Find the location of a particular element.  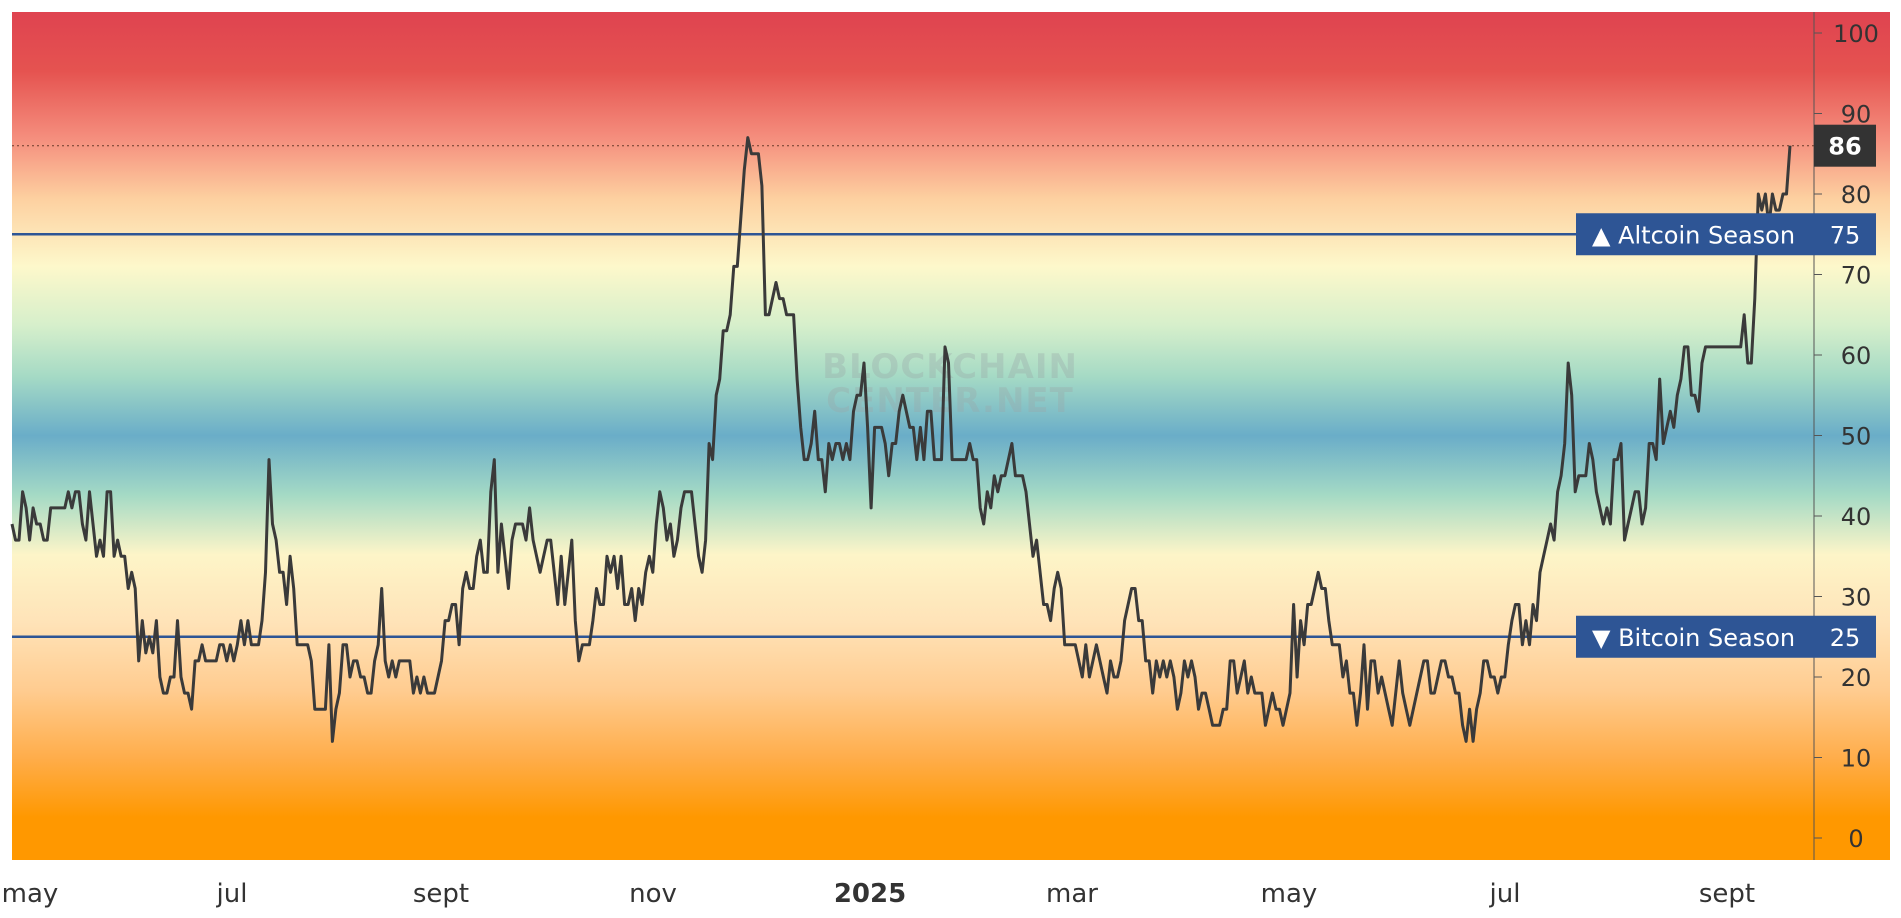

x-tick-label: mar is located at coordinates (1072, 894).